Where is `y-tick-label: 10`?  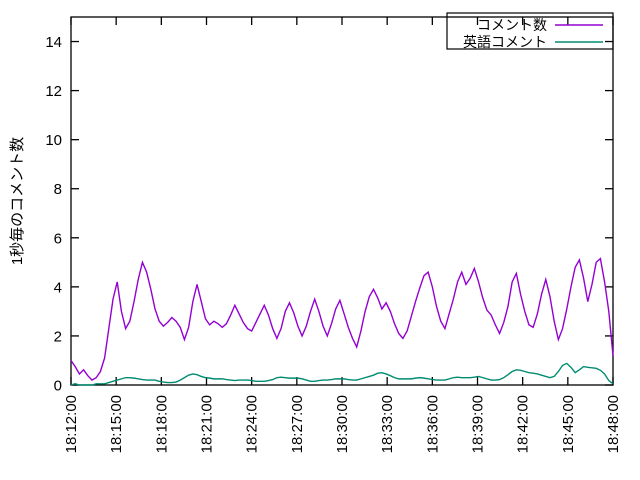 y-tick-label: 10 is located at coordinates (53, 140).